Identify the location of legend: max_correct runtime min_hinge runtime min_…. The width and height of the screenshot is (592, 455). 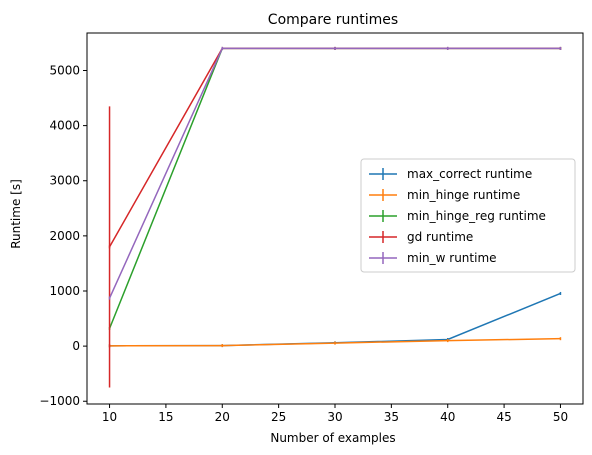
(468, 215).